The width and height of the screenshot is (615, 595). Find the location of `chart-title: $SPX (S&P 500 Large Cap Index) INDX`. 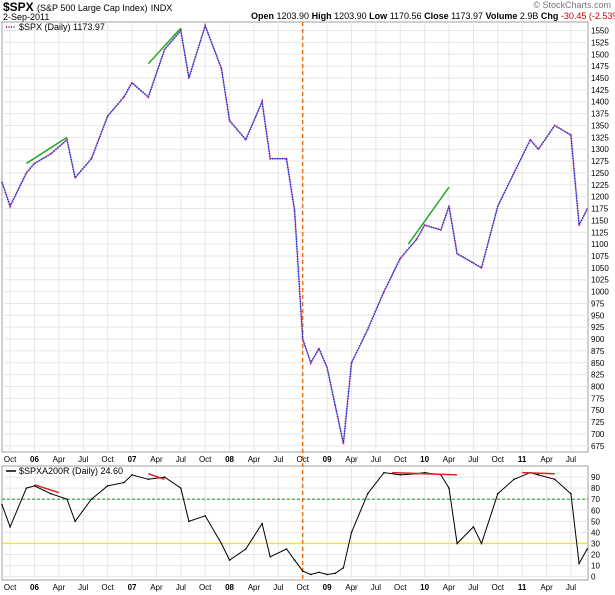

chart-title: $SPX (S&P 500 Large Cap Index) INDX is located at coordinates (87, 7).